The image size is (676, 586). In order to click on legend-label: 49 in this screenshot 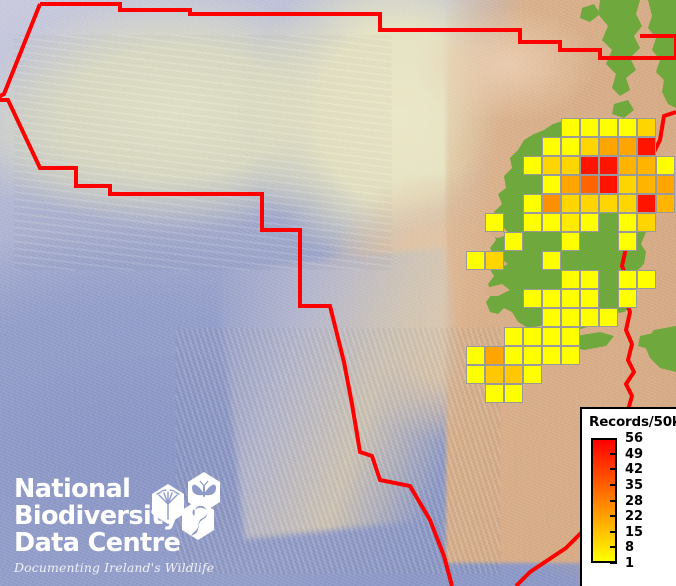, I will do `click(634, 454)`.